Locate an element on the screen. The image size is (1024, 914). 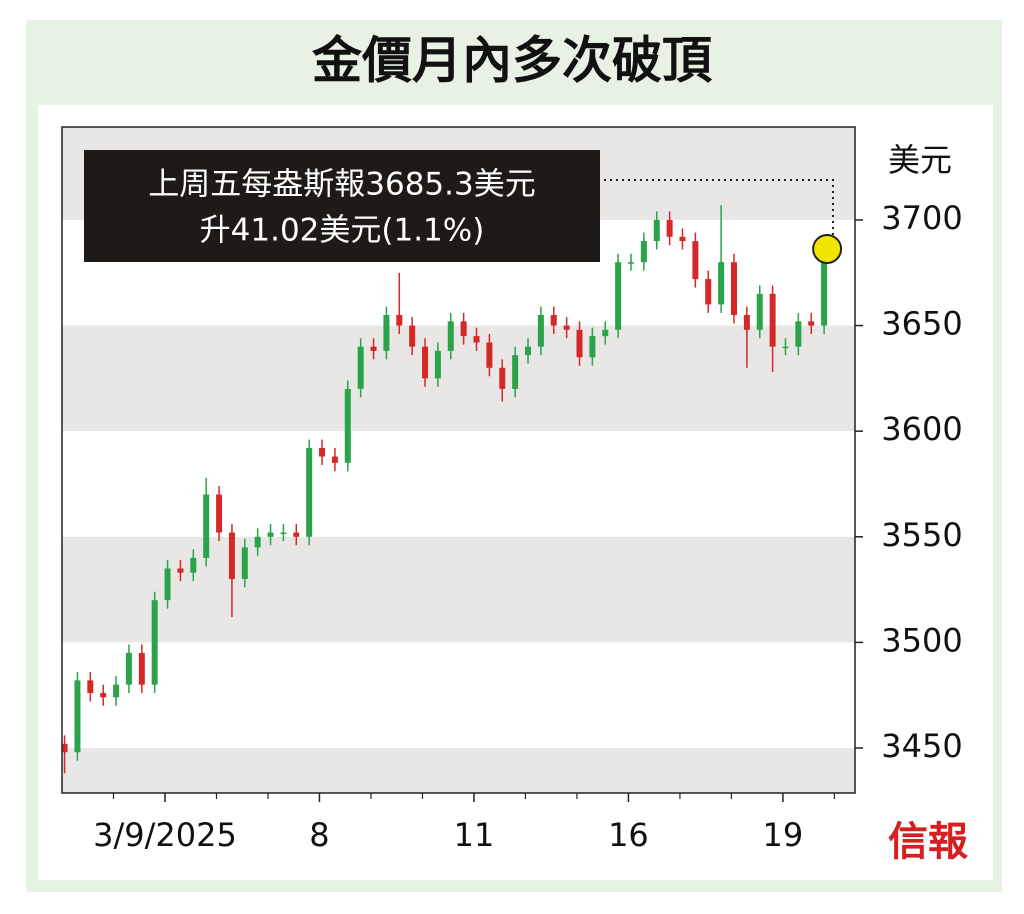
x-tick-label: 8 is located at coordinates (319, 835).